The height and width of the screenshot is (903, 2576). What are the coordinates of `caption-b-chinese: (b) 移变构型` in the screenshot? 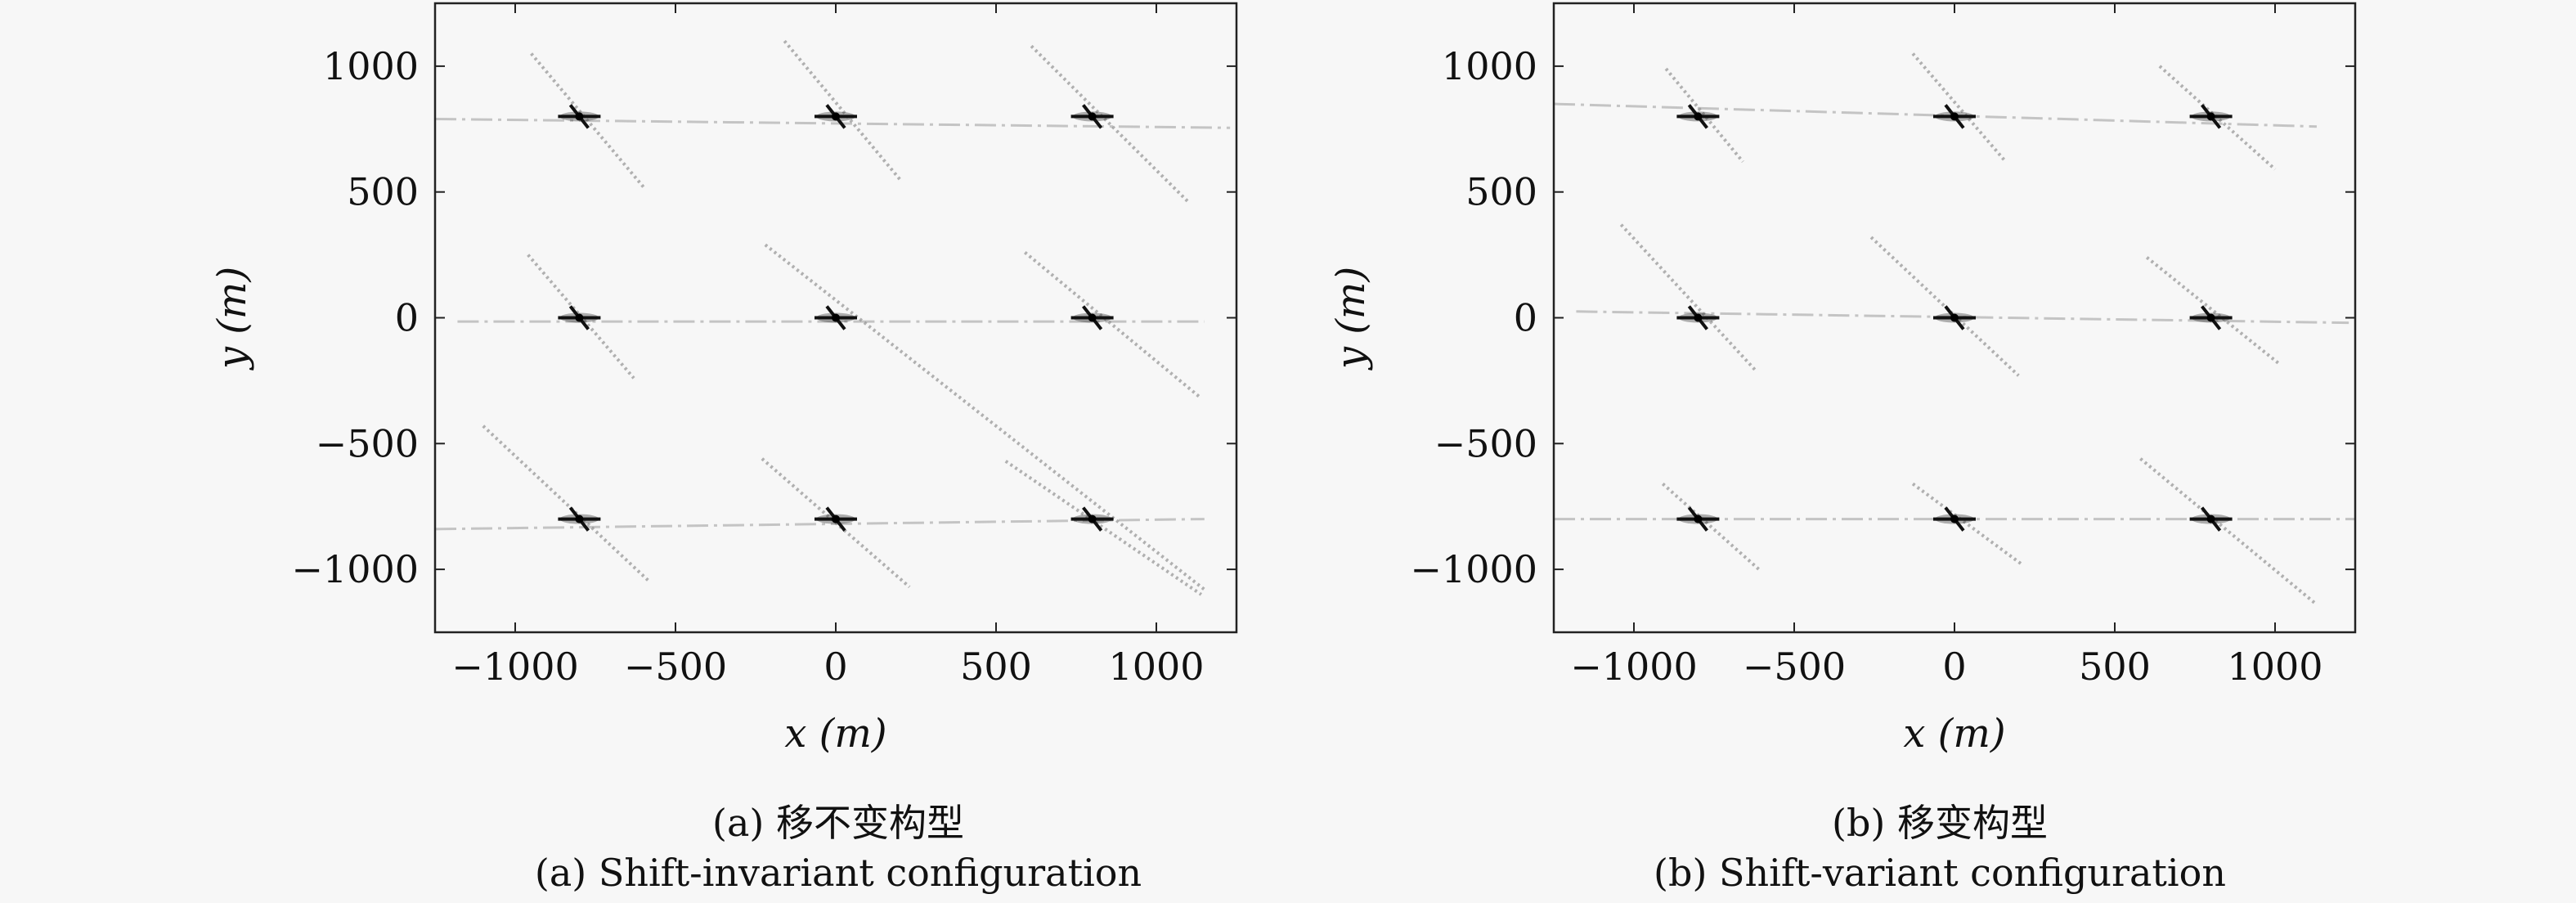 It's located at (1940, 823).